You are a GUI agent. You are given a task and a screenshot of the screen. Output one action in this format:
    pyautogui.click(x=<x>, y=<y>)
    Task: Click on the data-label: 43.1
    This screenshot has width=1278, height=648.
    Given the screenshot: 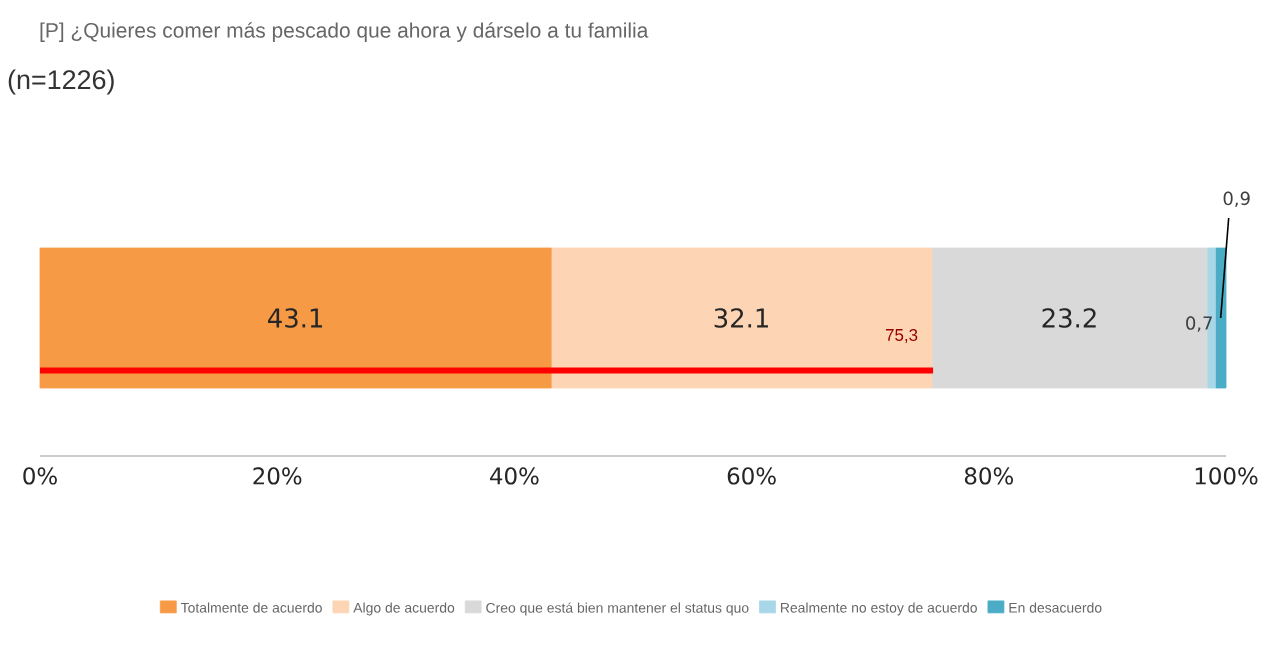 What is the action you would take?
    pyautogui.click(x=295, y=318)
    